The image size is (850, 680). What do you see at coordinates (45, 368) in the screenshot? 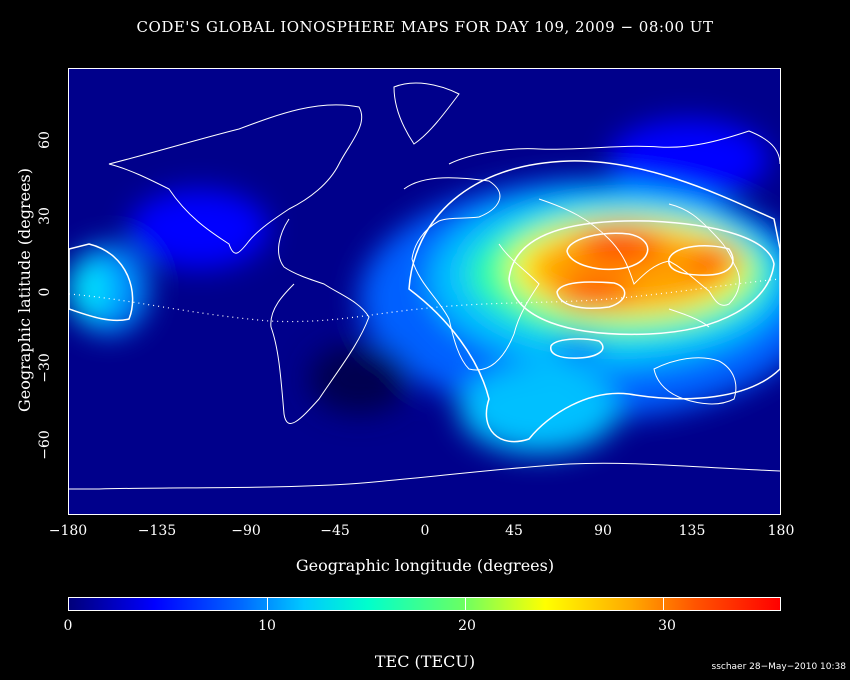
I see `y-tick-label: −30` at bounding box center [45, 368].